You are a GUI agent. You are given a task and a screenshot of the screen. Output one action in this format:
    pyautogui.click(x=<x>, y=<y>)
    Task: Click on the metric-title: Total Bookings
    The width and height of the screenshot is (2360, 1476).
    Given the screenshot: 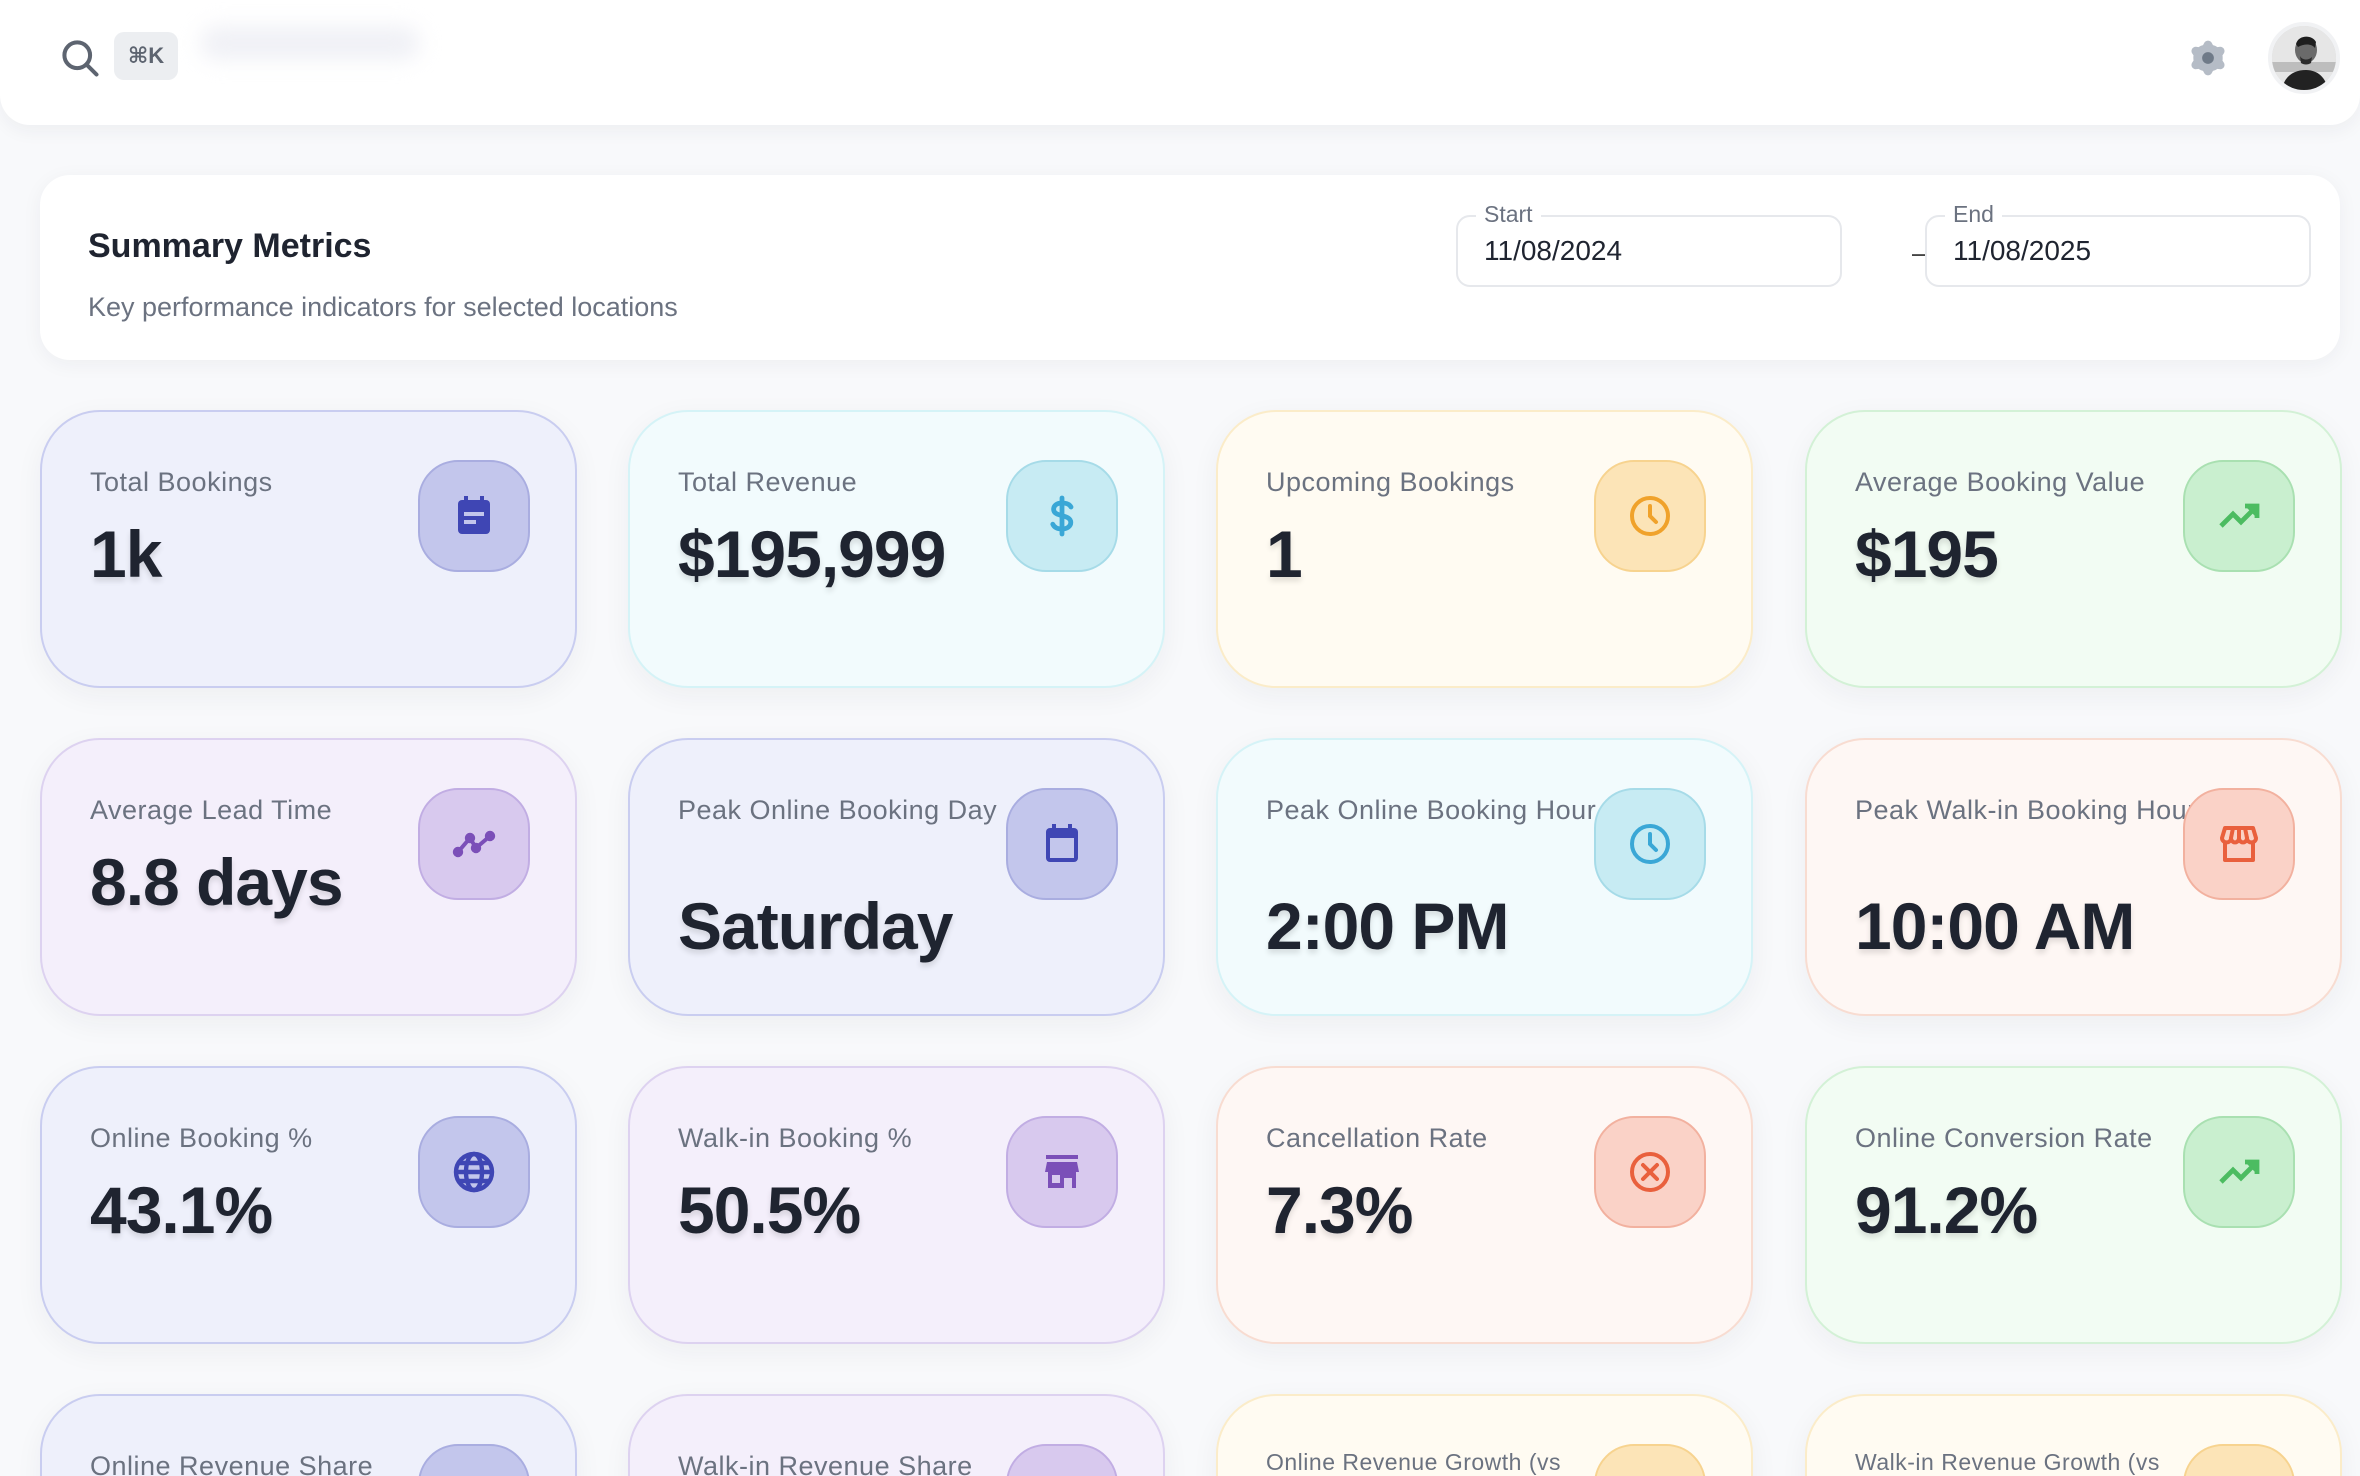 What is the action you would take?
    pyautogui.click(x=181, y=482)
    